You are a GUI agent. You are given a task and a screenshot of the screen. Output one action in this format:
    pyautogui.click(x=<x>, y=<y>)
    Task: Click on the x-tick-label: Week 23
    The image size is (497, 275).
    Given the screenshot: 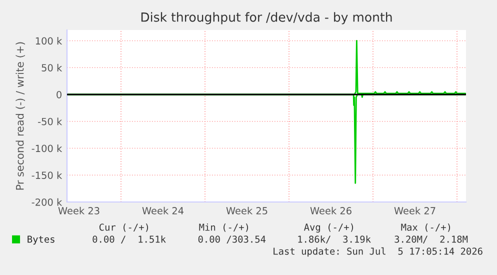 What is the action you would take?
    pyautogui.click(x=79, y=210)
    